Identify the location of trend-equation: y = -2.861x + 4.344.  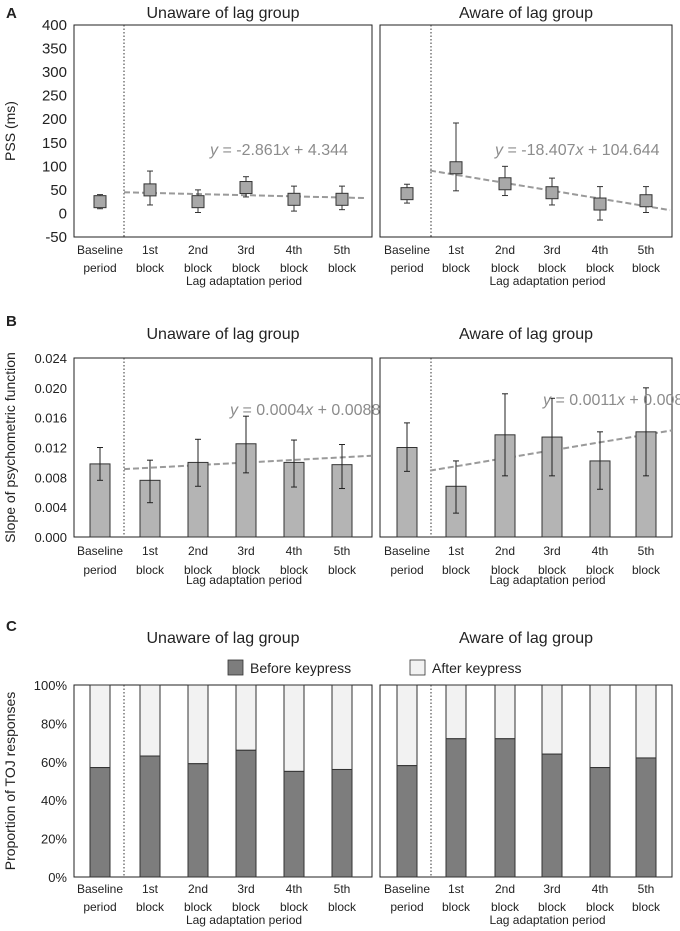
(278, 150).